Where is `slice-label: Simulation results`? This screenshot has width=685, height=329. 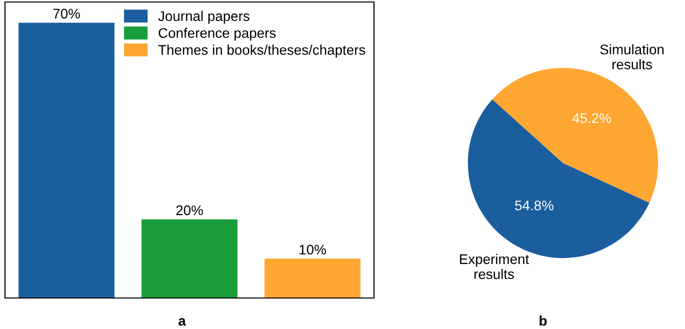
slice-label: Simulation results is located at coordinates (632, 57).